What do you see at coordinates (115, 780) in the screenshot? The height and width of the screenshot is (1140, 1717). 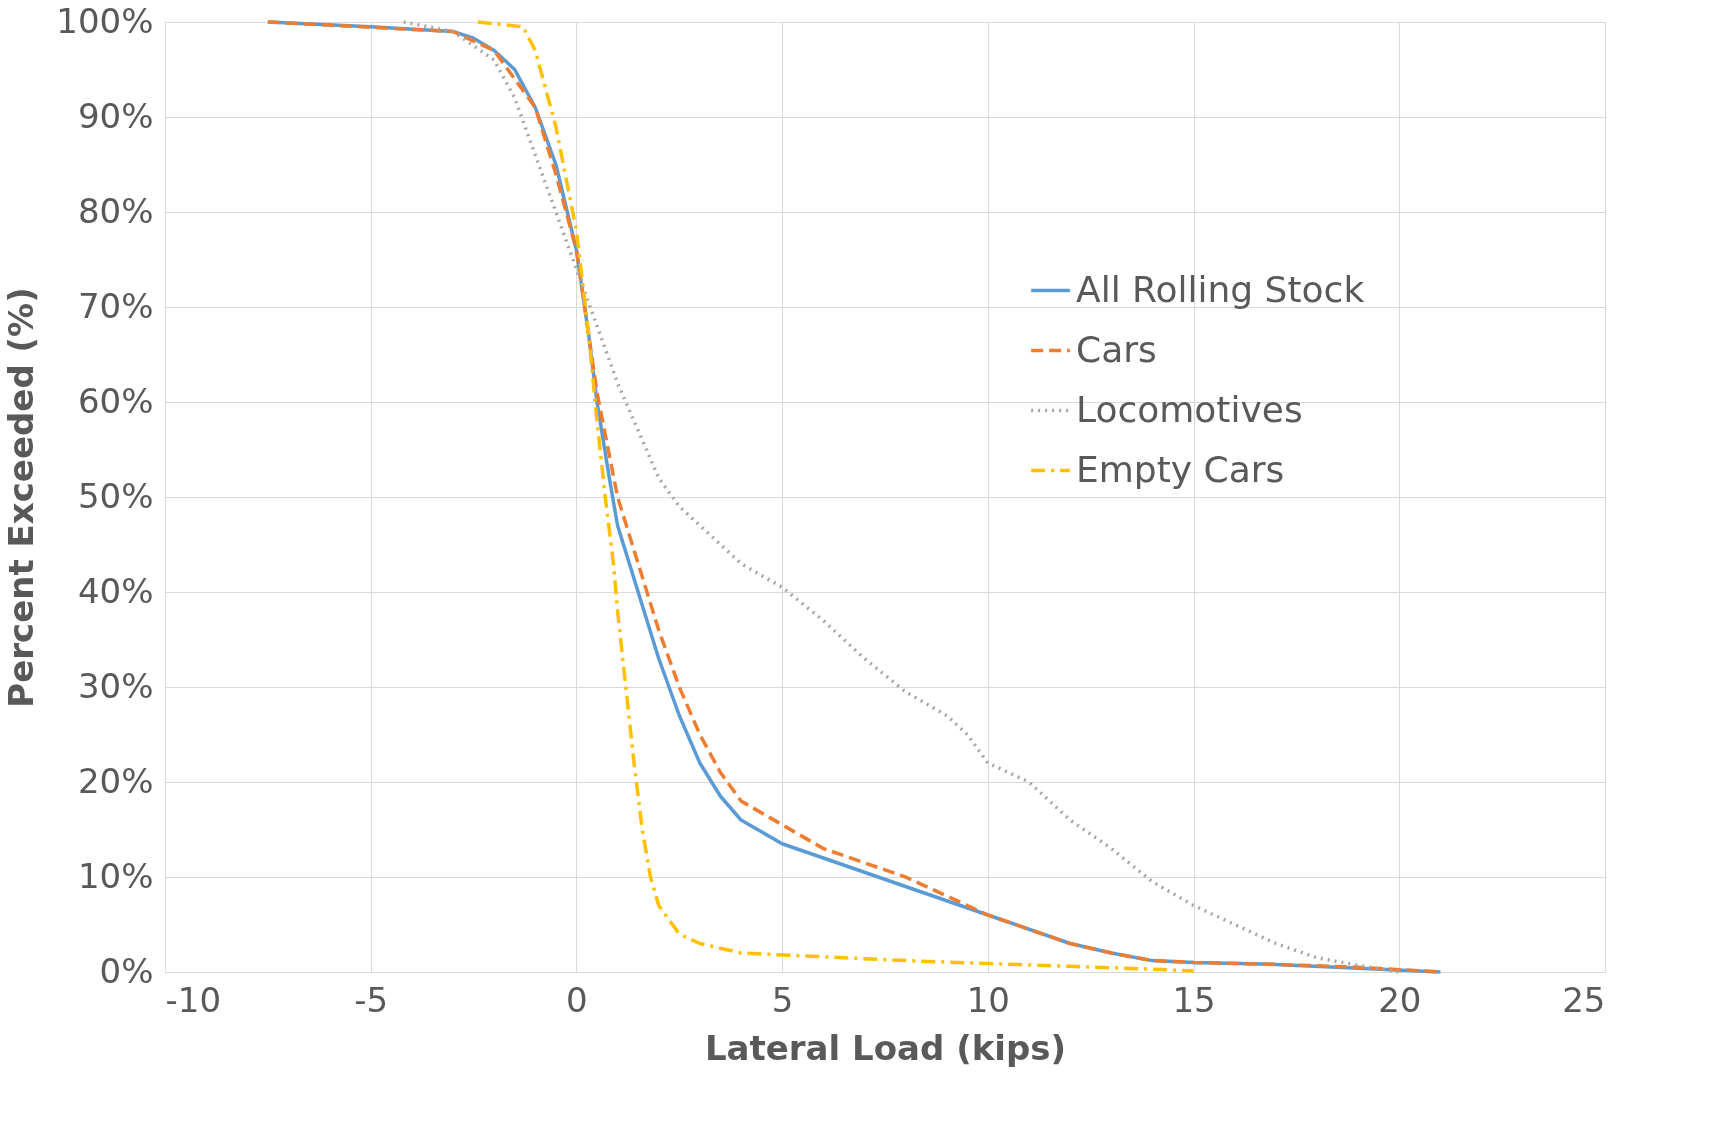 I see `y-tick-label: 20%` at bounding box center [115, 780].